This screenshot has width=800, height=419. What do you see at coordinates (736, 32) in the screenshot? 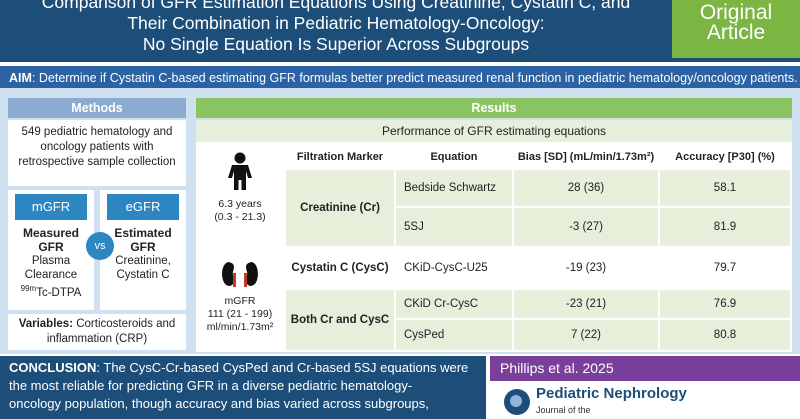
I see `badge-line: Article` at bounding box center [736, 32].